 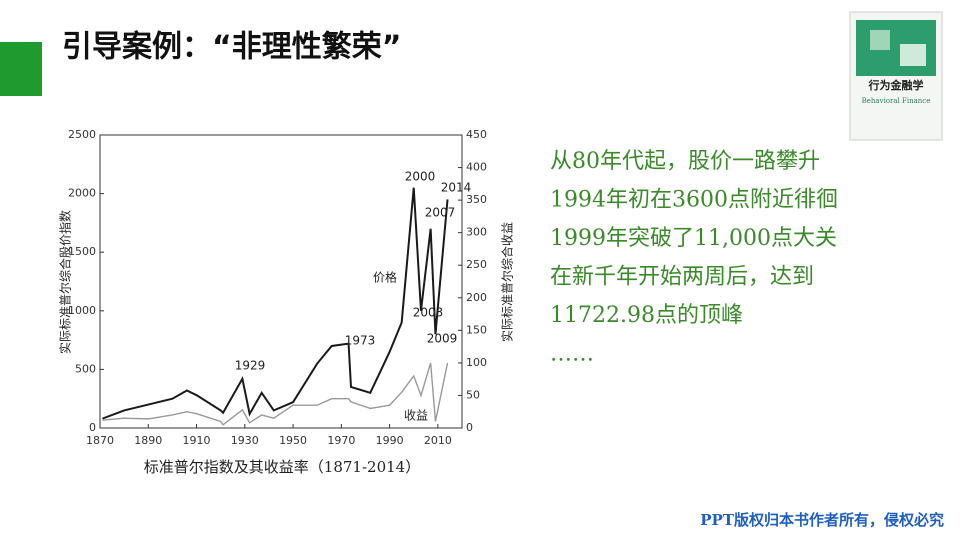 What do you see at coordinates (275, 394) in the screenshot?
I see `series-line` at bounding box center [275, 394].